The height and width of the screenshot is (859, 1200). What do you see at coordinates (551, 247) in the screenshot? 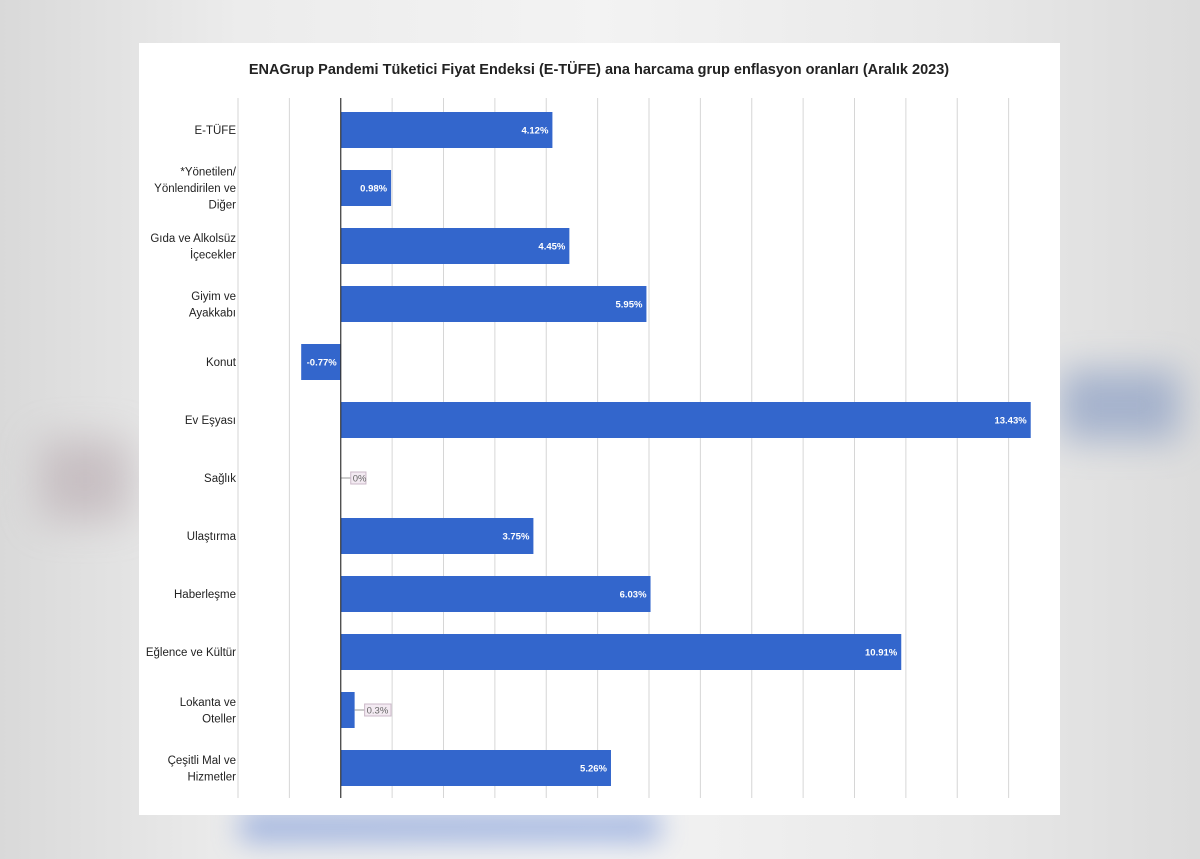
I see `data-label: 4.45%` at bounding box center [551, 247].